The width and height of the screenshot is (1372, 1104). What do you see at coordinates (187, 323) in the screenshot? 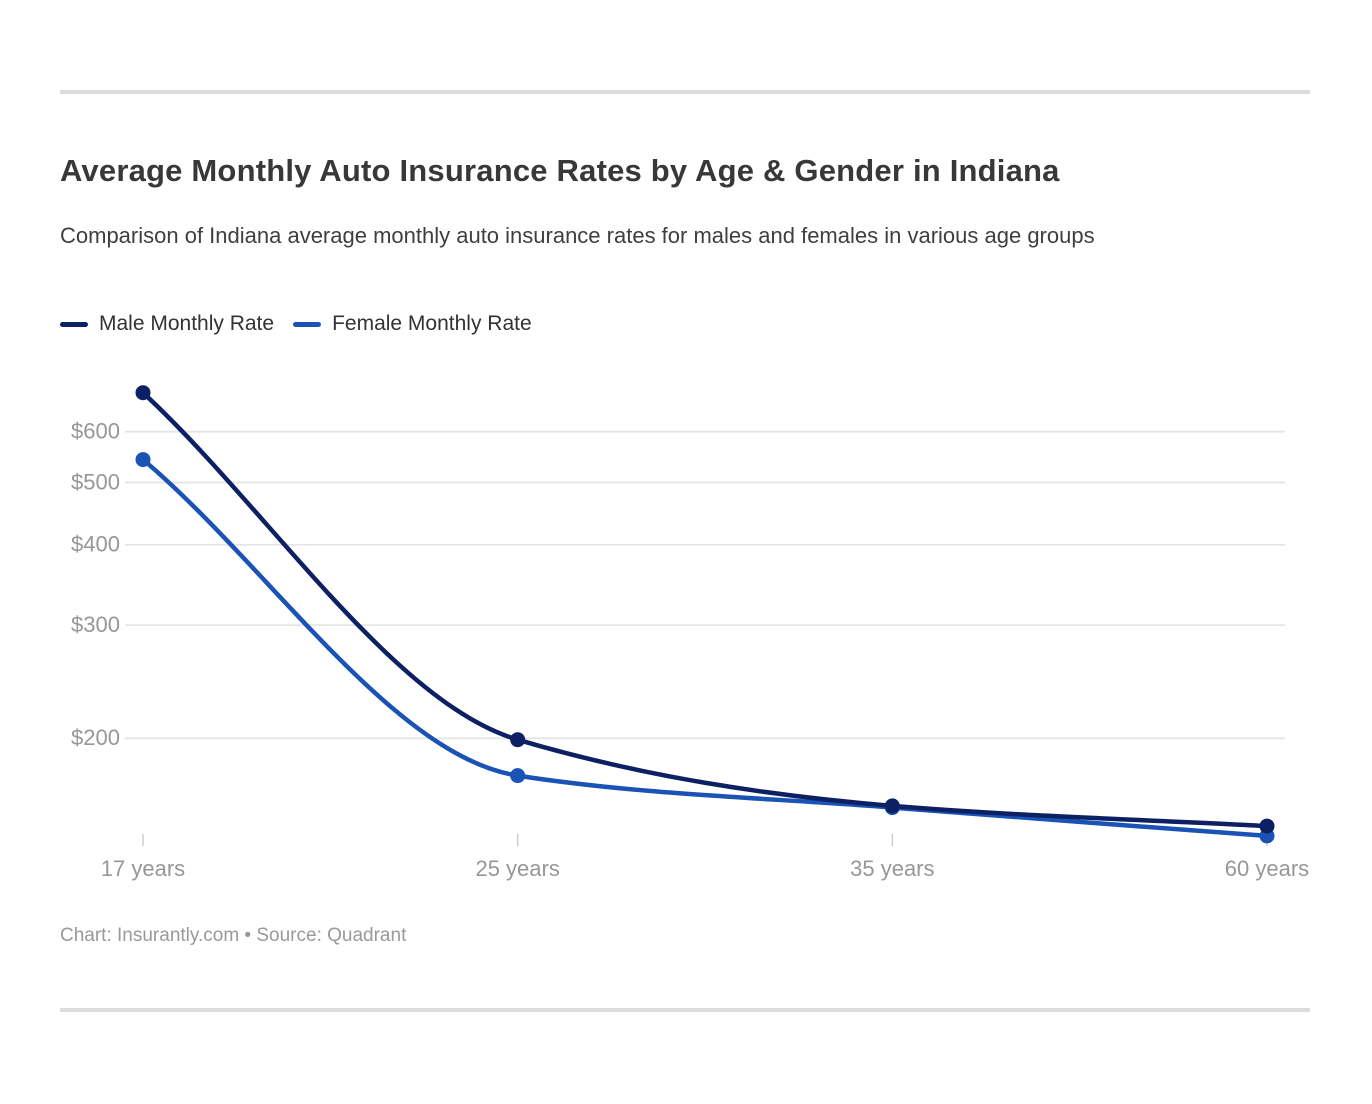
I see `legend-label-male: Male Monthly Rate` at bounding box center [187, 323].